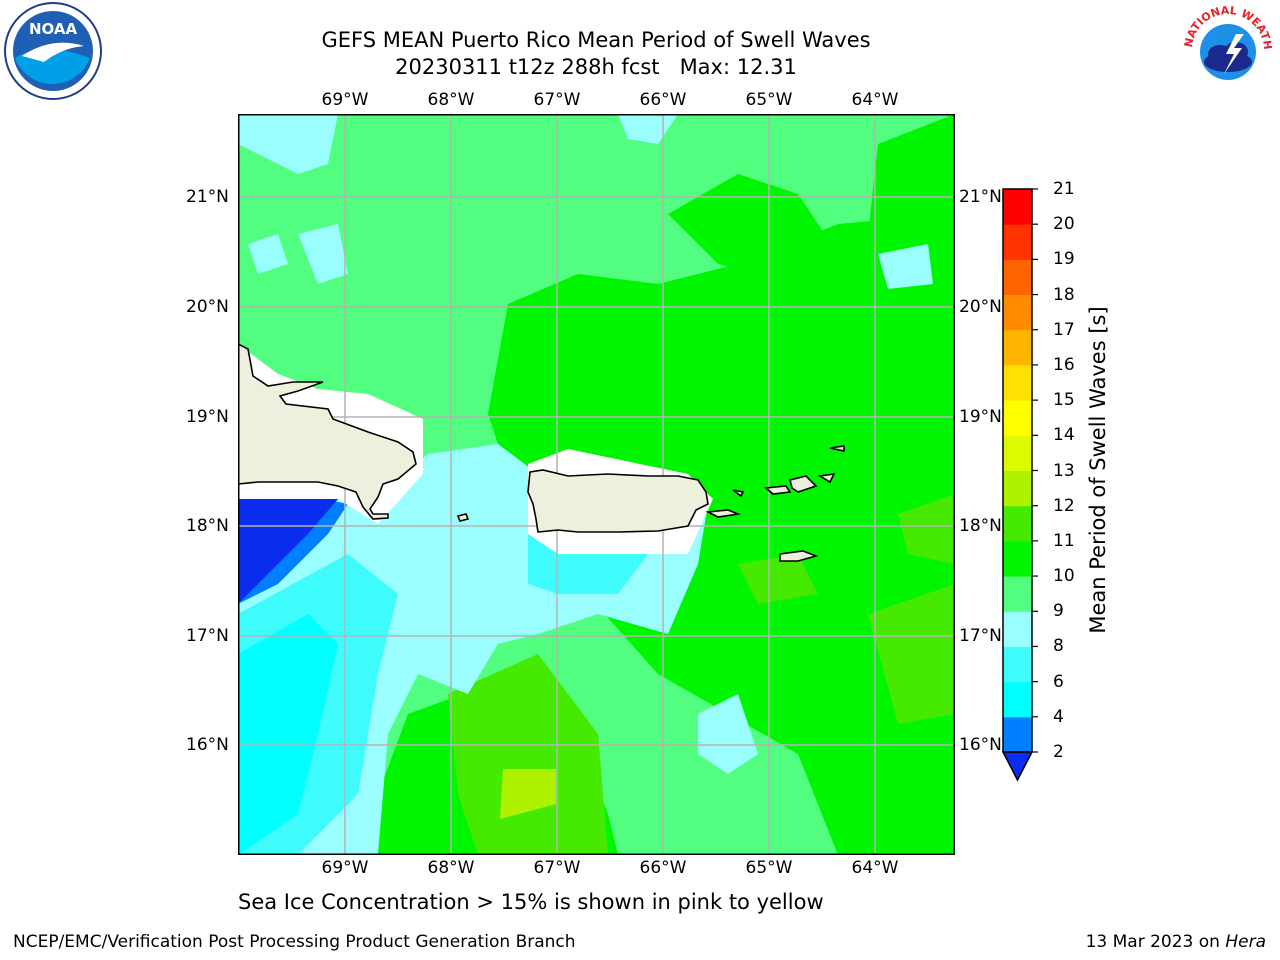 The height and width of the screenshot is (960, 1280). I want to click on colorbar-tick-label: 18, so click(1064, 294).